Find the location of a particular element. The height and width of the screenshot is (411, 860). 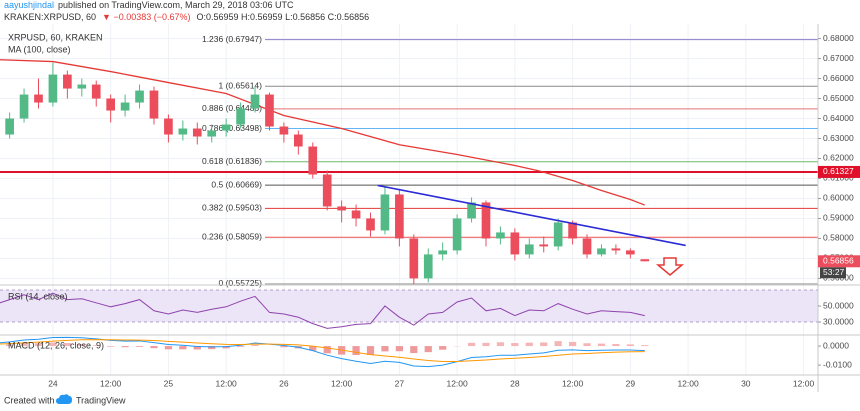

rsi-title: RSI (14, close) is located at coordinates (38, 296).